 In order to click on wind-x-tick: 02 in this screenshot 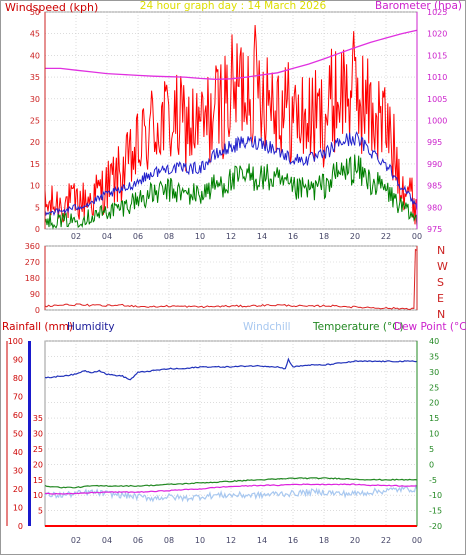, I will do `click(76, 236)`.